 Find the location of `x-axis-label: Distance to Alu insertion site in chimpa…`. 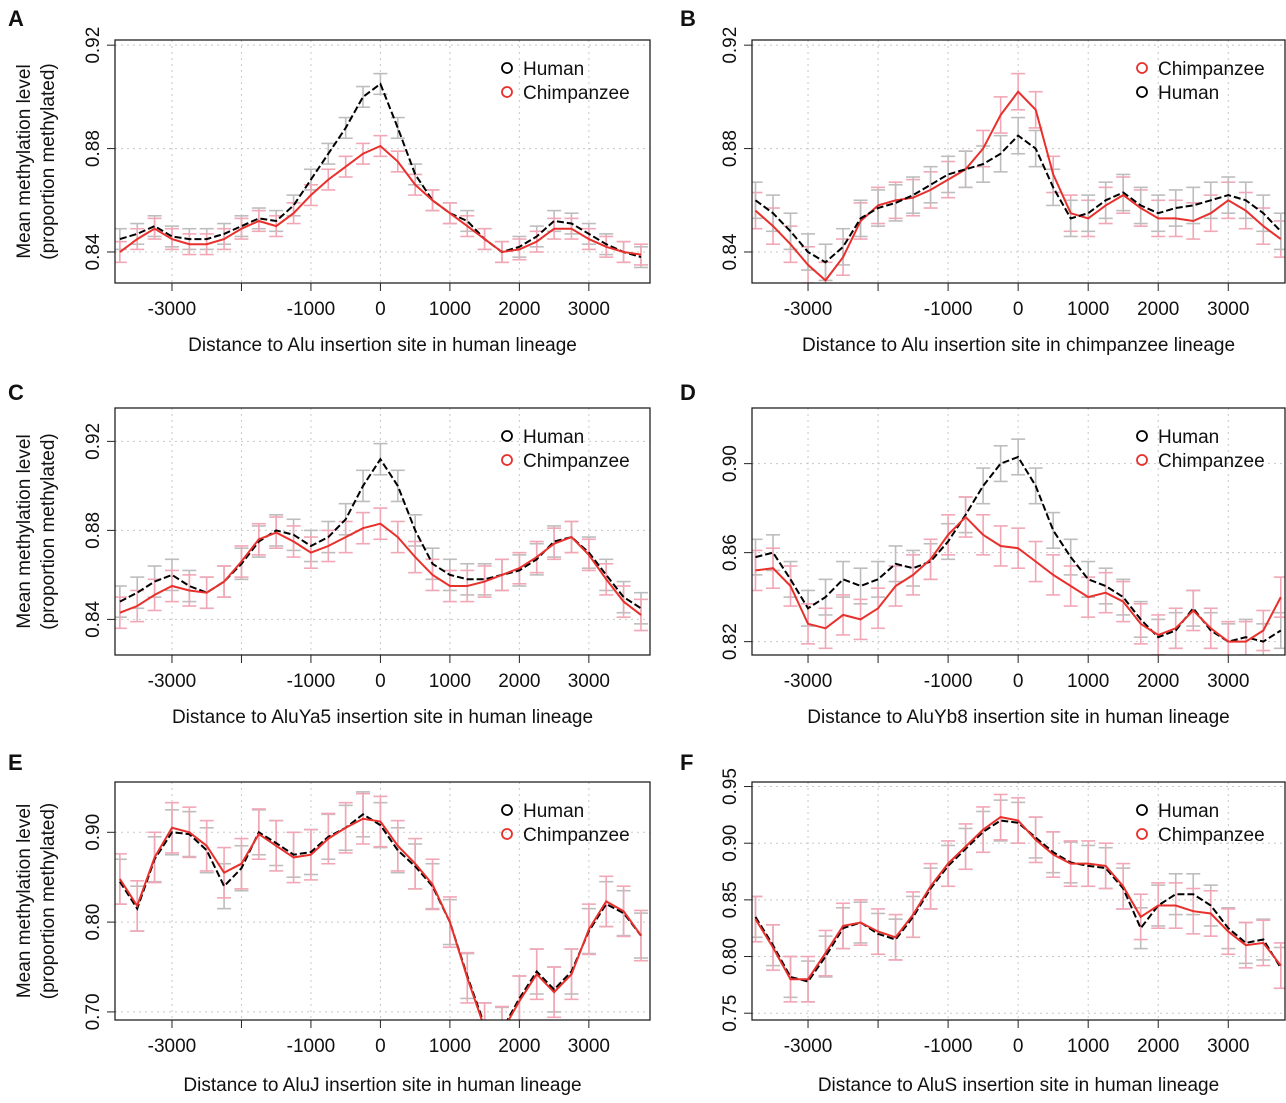

x-axis-label: Distance to Alu insertion site in chimpa… is located at coordinates (1018, 345).